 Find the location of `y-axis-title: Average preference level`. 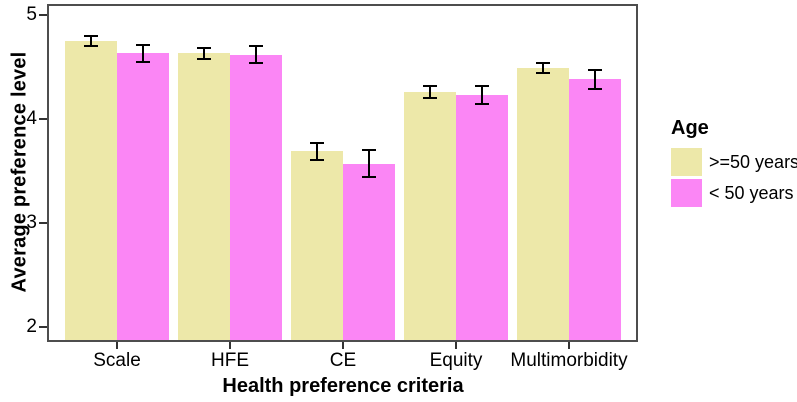

y-axis-title: Average preference level is located at coordinates (19, 172).